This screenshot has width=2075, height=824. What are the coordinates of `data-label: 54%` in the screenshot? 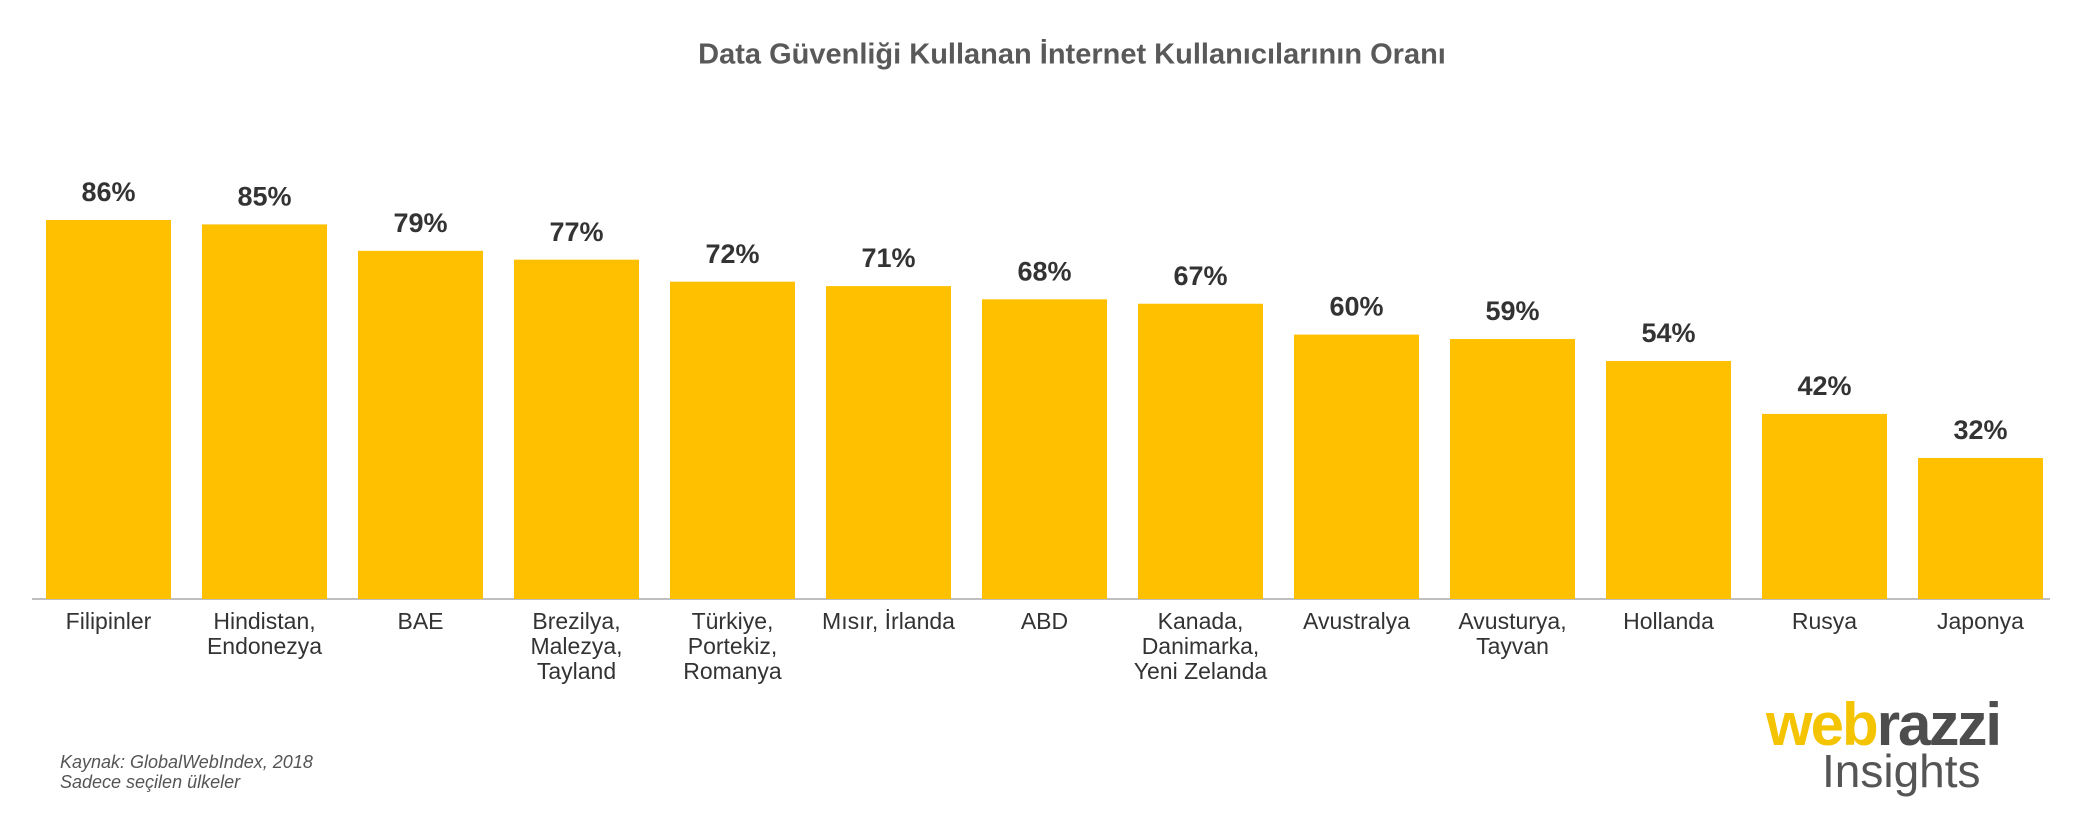 It's located at (1668, 333).